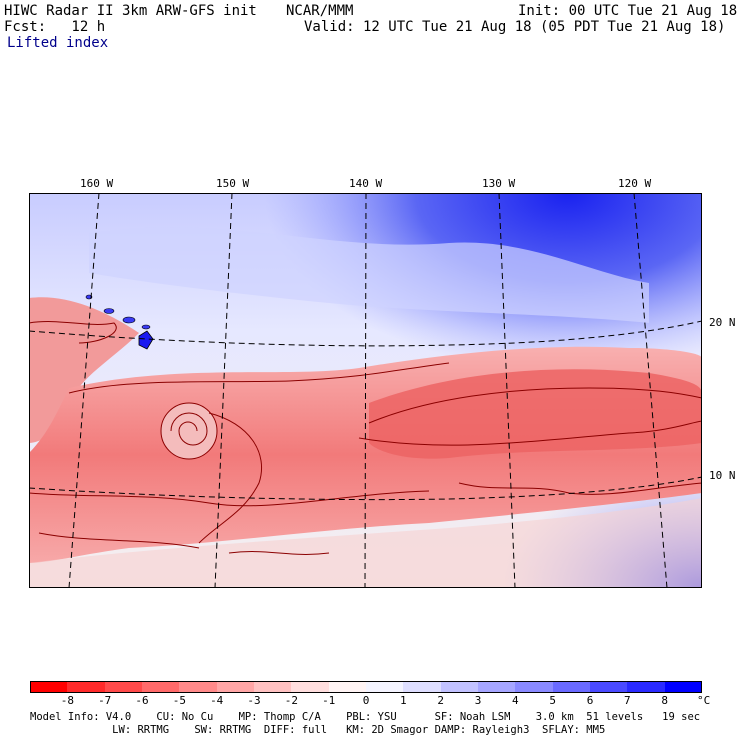 This screenshot has height=740, width=740. What do you see at coordinates (552, 700) in the screenshot?
I see `colorbar-tick-label: 5` at bounding box center [552, 700].